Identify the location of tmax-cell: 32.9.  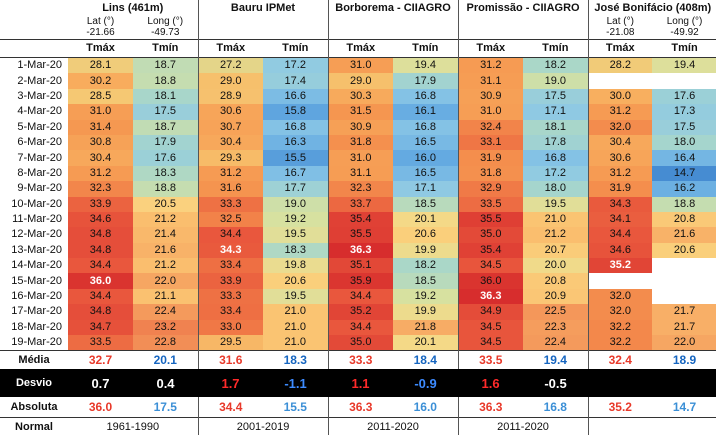
(490, 189).